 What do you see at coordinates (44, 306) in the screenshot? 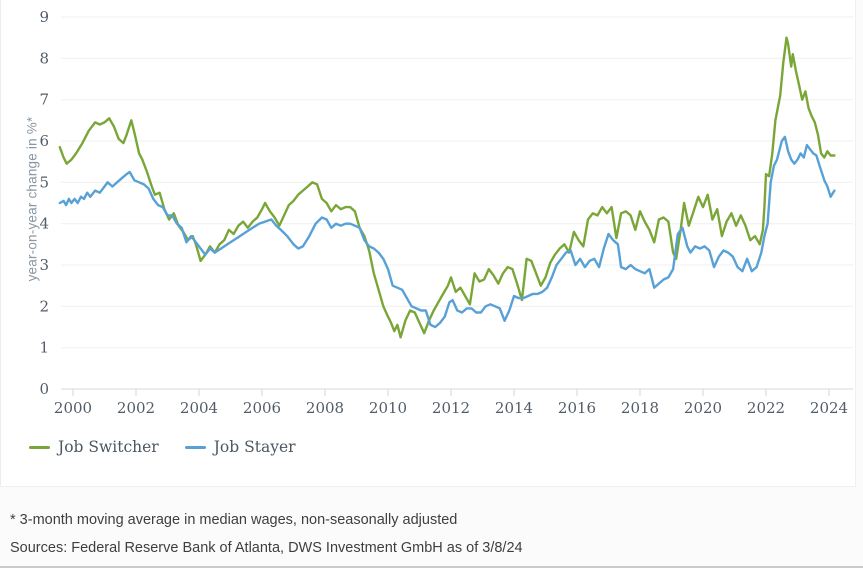
I see `svg-text: 2` at bounding box center [44, 306].